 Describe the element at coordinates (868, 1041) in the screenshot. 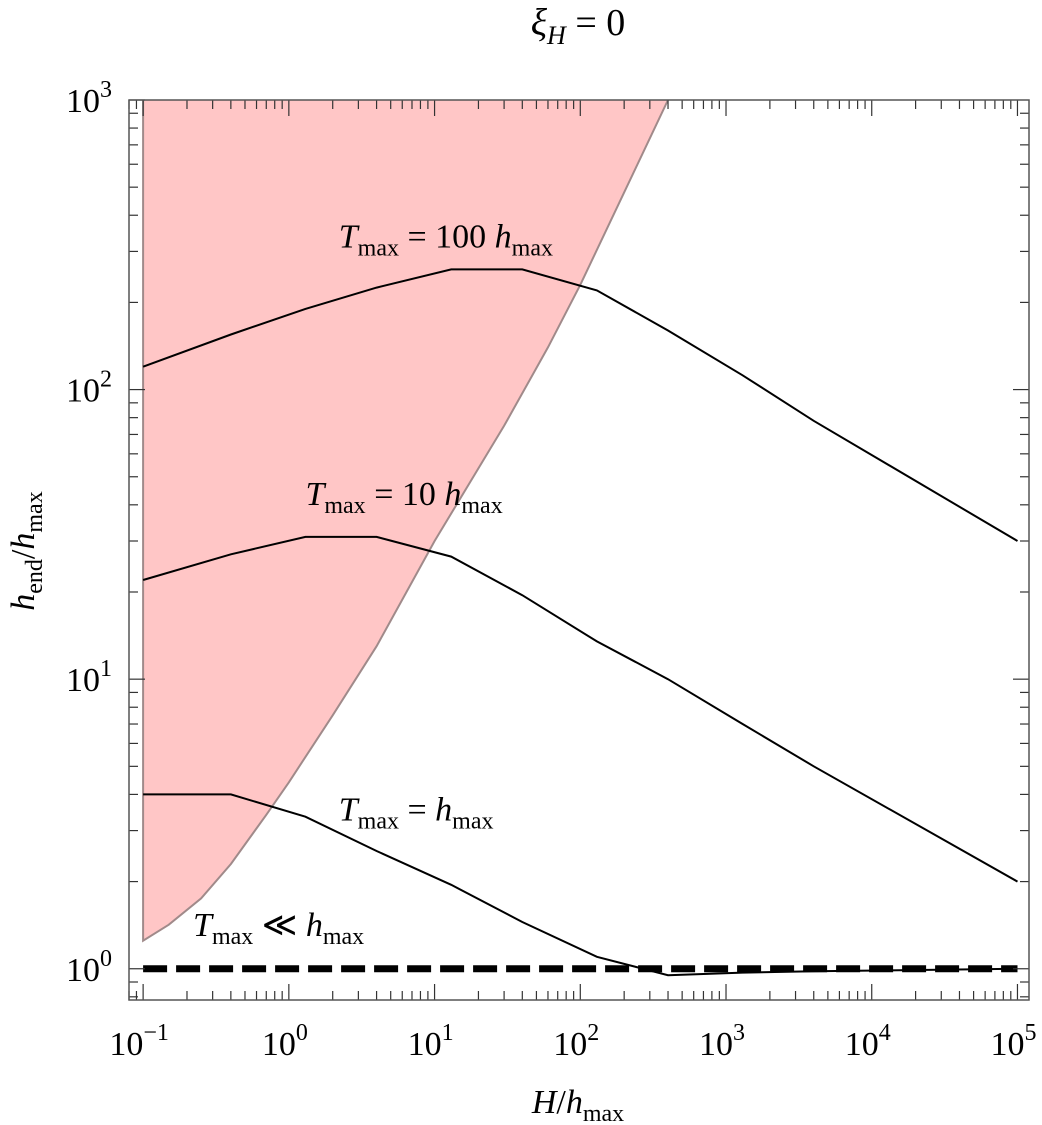

I see `x-tick-label: 10⁴` at that location.